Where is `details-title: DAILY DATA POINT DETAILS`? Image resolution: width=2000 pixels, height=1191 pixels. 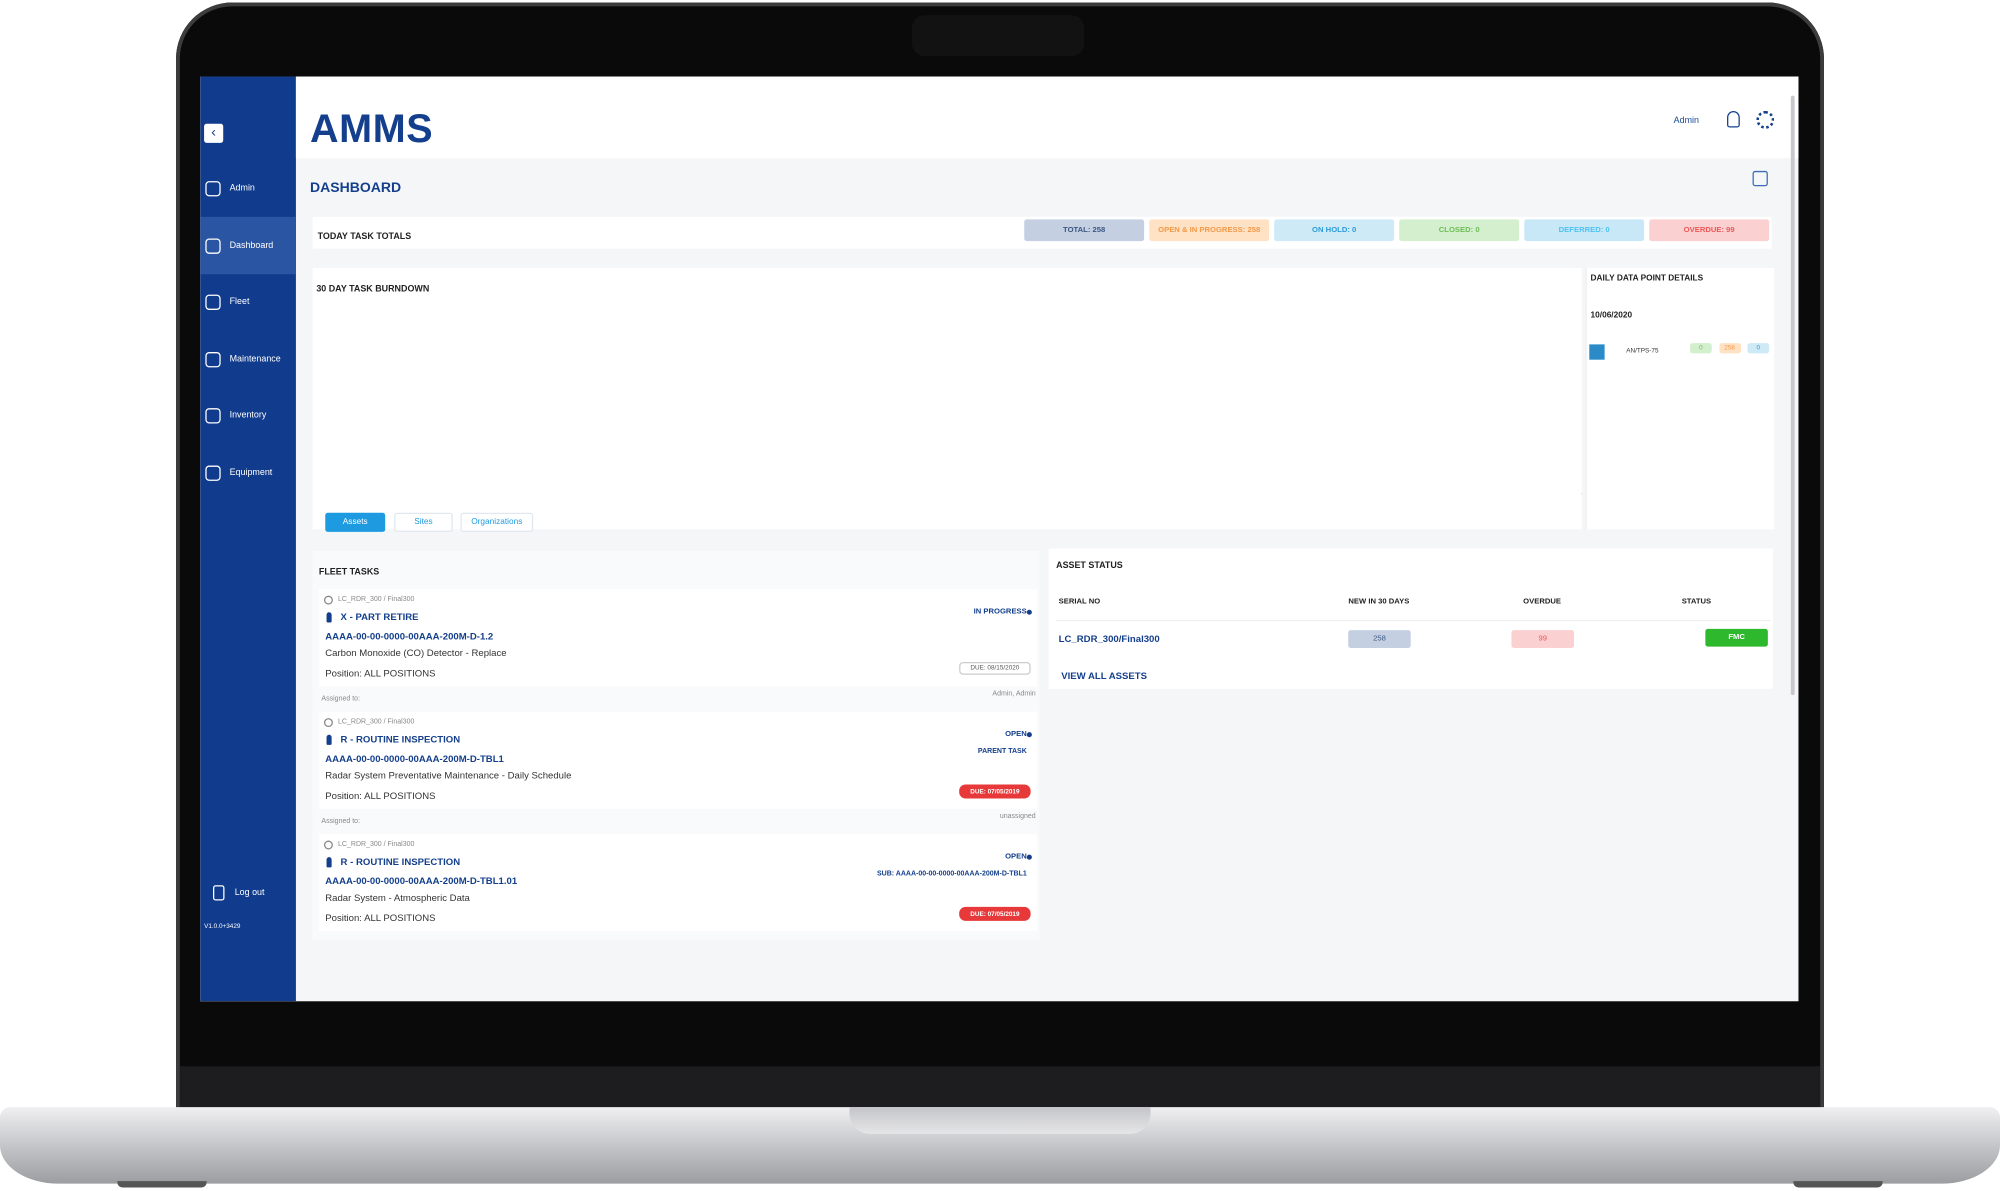 details-title: DAILY DATA POINT DETAILS is located at coordinates (1647, 278).